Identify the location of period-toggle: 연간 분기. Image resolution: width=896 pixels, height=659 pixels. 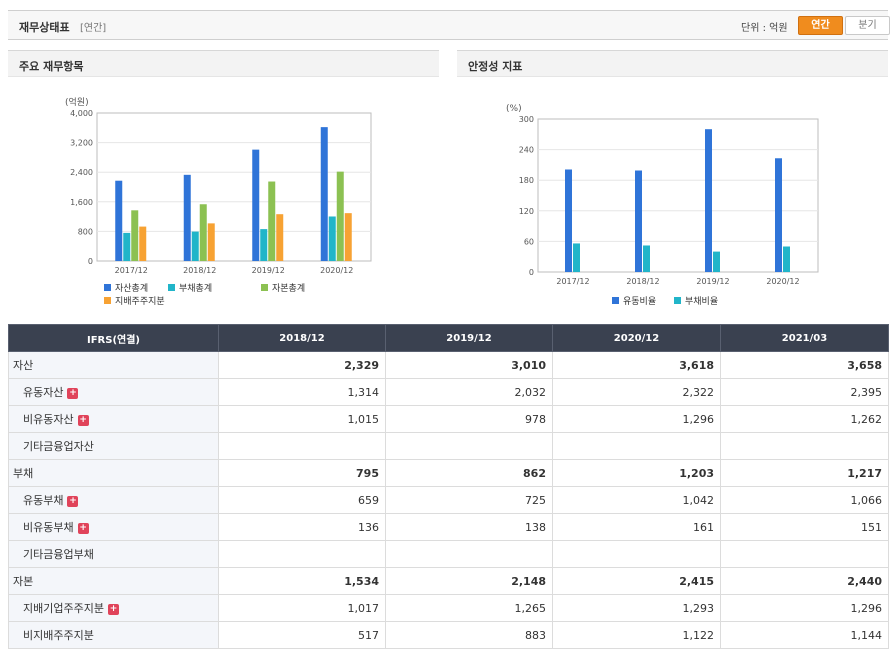
(844, 25).